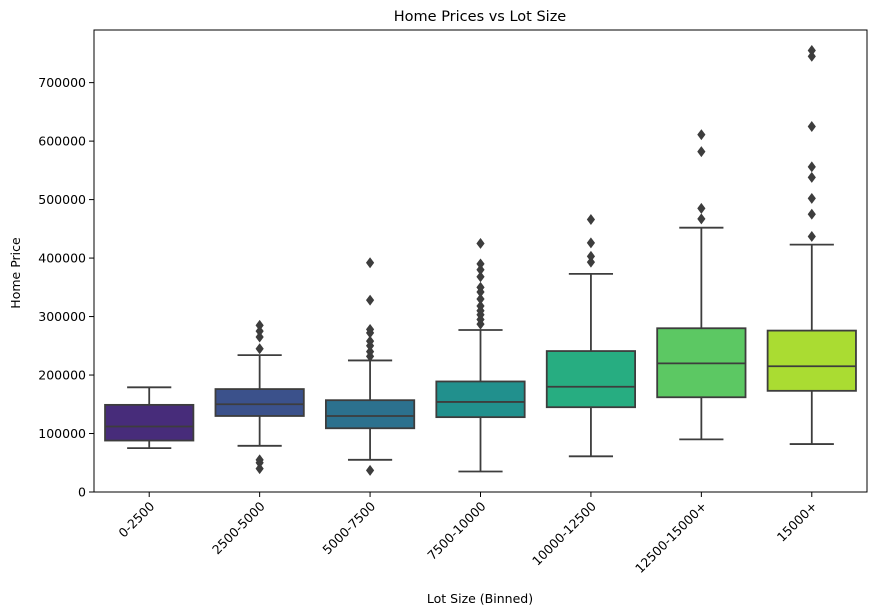 This screenshot has height=616, width=877. I want to click on y-tick-label: 700000, so click(62, 82).